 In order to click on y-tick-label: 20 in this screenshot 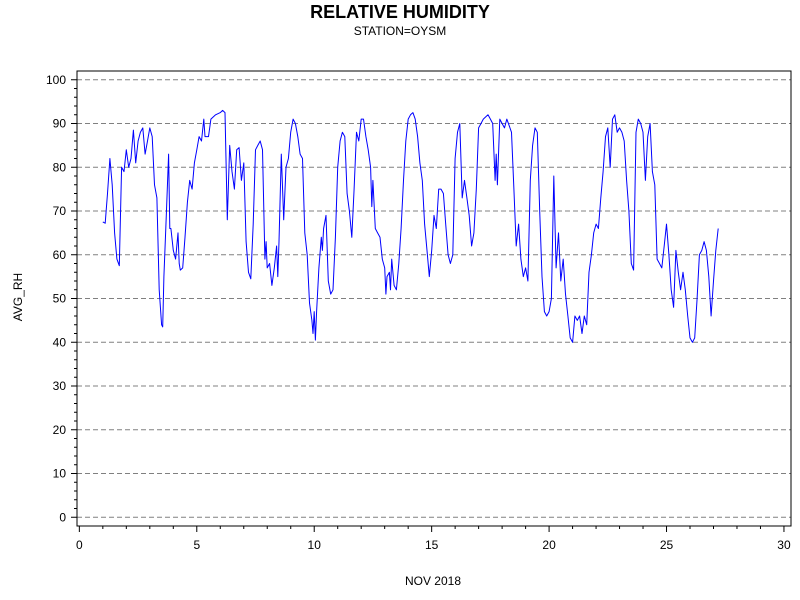, I will do `click(60, 430)`.